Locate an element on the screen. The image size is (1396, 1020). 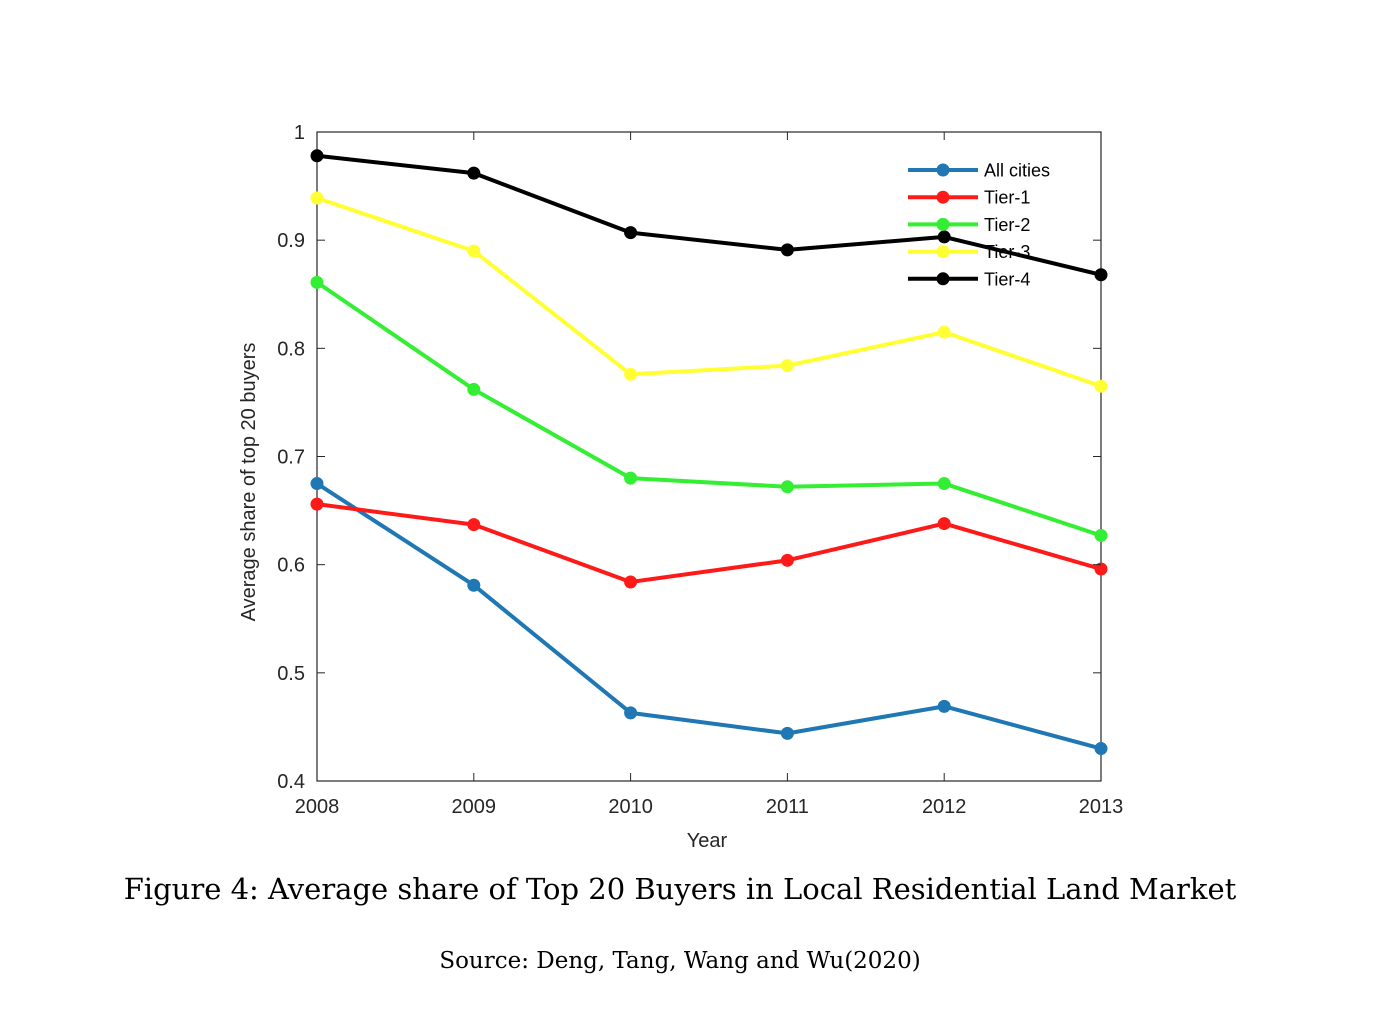
x-tick-label: 2010 is located at coordinates (630, 807).